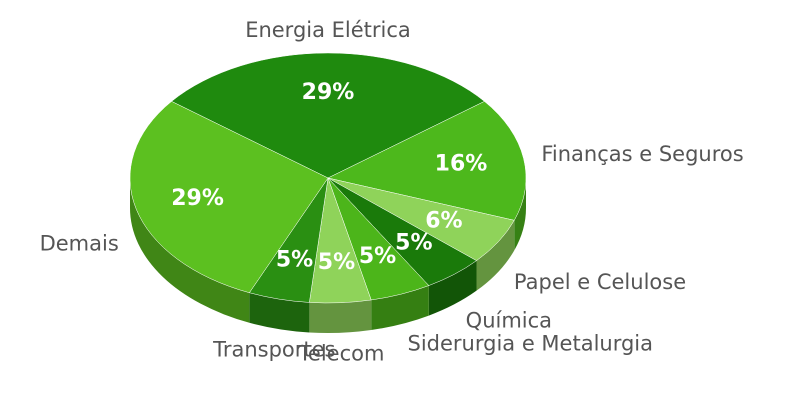 The image size is (809, 407). Describe the element at coordinates (509, 320) in the screenshot. I see `category-label: Química` at that location.